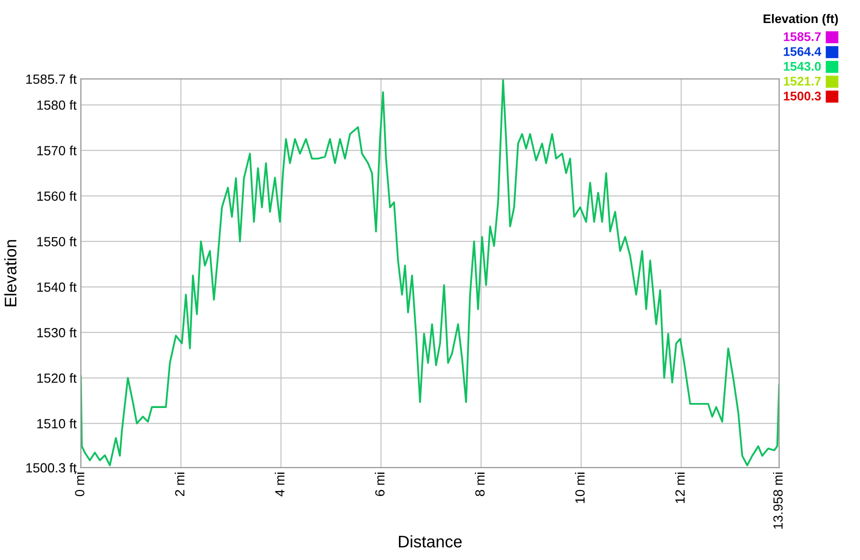 This screenshot has width=860, height=560. What do you see at coordinates (57, 151) in the screenshot?
I see `y-tick-label: 1570 ft` at bounding box center [57, 151].